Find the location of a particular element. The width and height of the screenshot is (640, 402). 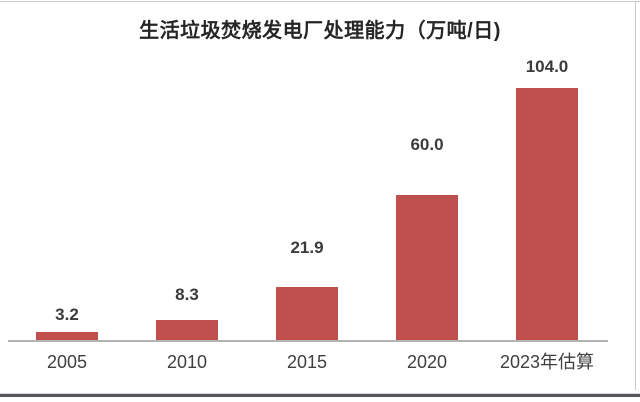

category-label-2005: 2005 is located at coordinates (67, 362).